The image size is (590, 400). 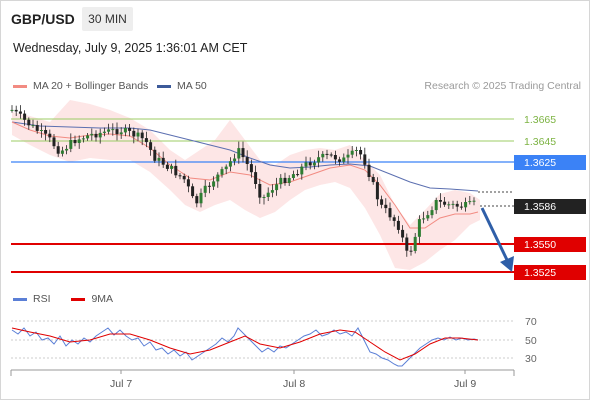 What do you see at coordinates (43, 19) in the screenshot?
I see `symbol-title: GBP/USD` at bounding box center [43, 19].